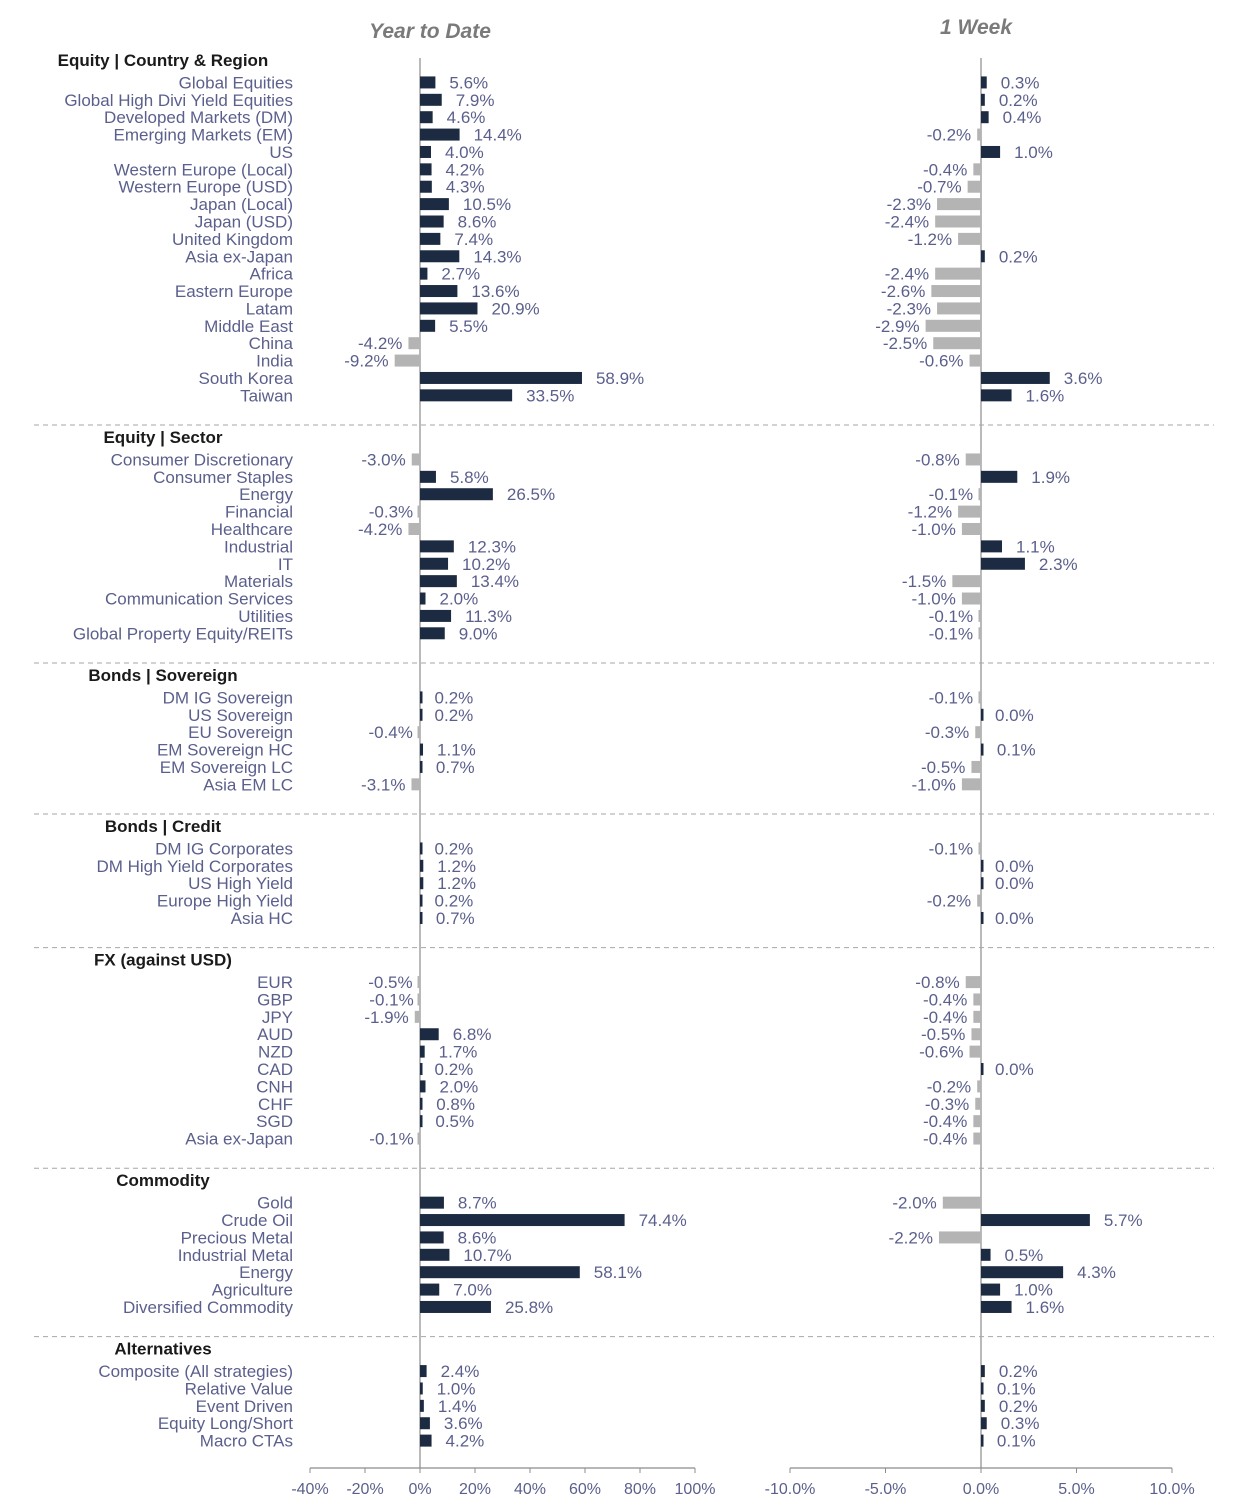 The image size is (1234, 1512). Describe the element at coordinates (1096, 1272) in the screenshot. I see `wk-value-label: 4.3%` at that location.